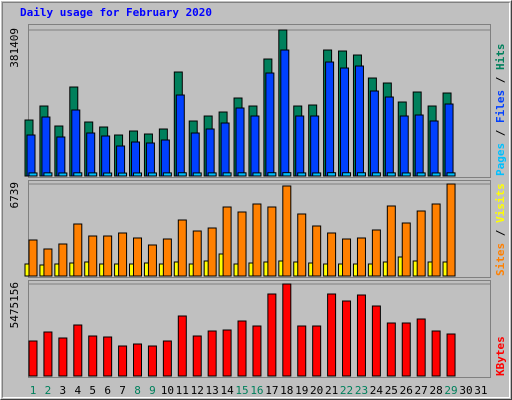  What do you see at coordinates (14, 195) in the screenshot?
I see `y-tick-label: 6739` at bounding box center [14, 195].